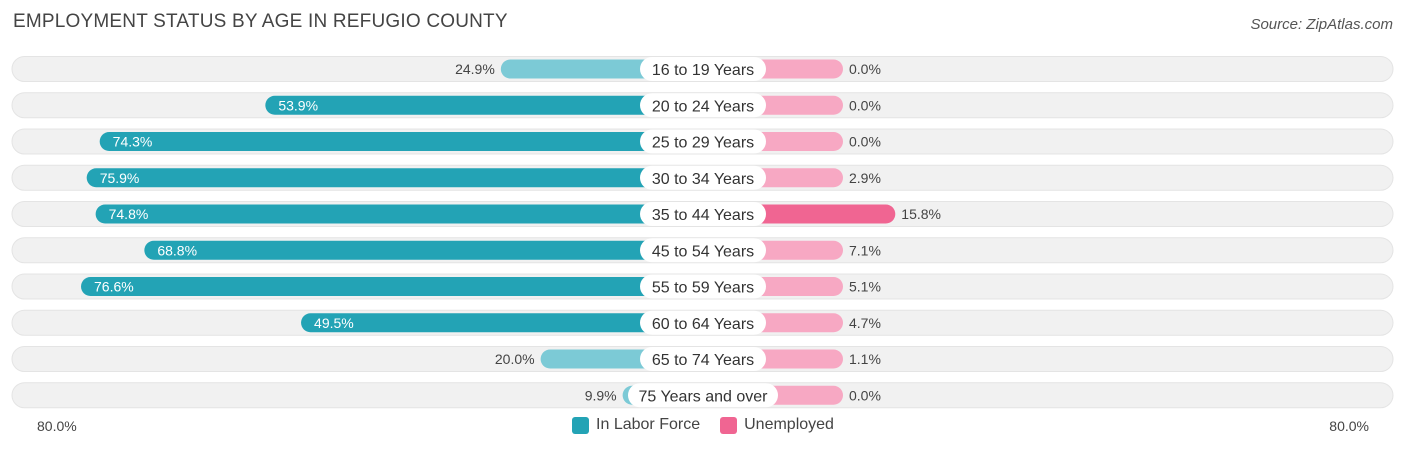 The height and width of the screenshot is (451, 1406). I want to click on unemployed-value-label: 15.8%, so click(921, 214).